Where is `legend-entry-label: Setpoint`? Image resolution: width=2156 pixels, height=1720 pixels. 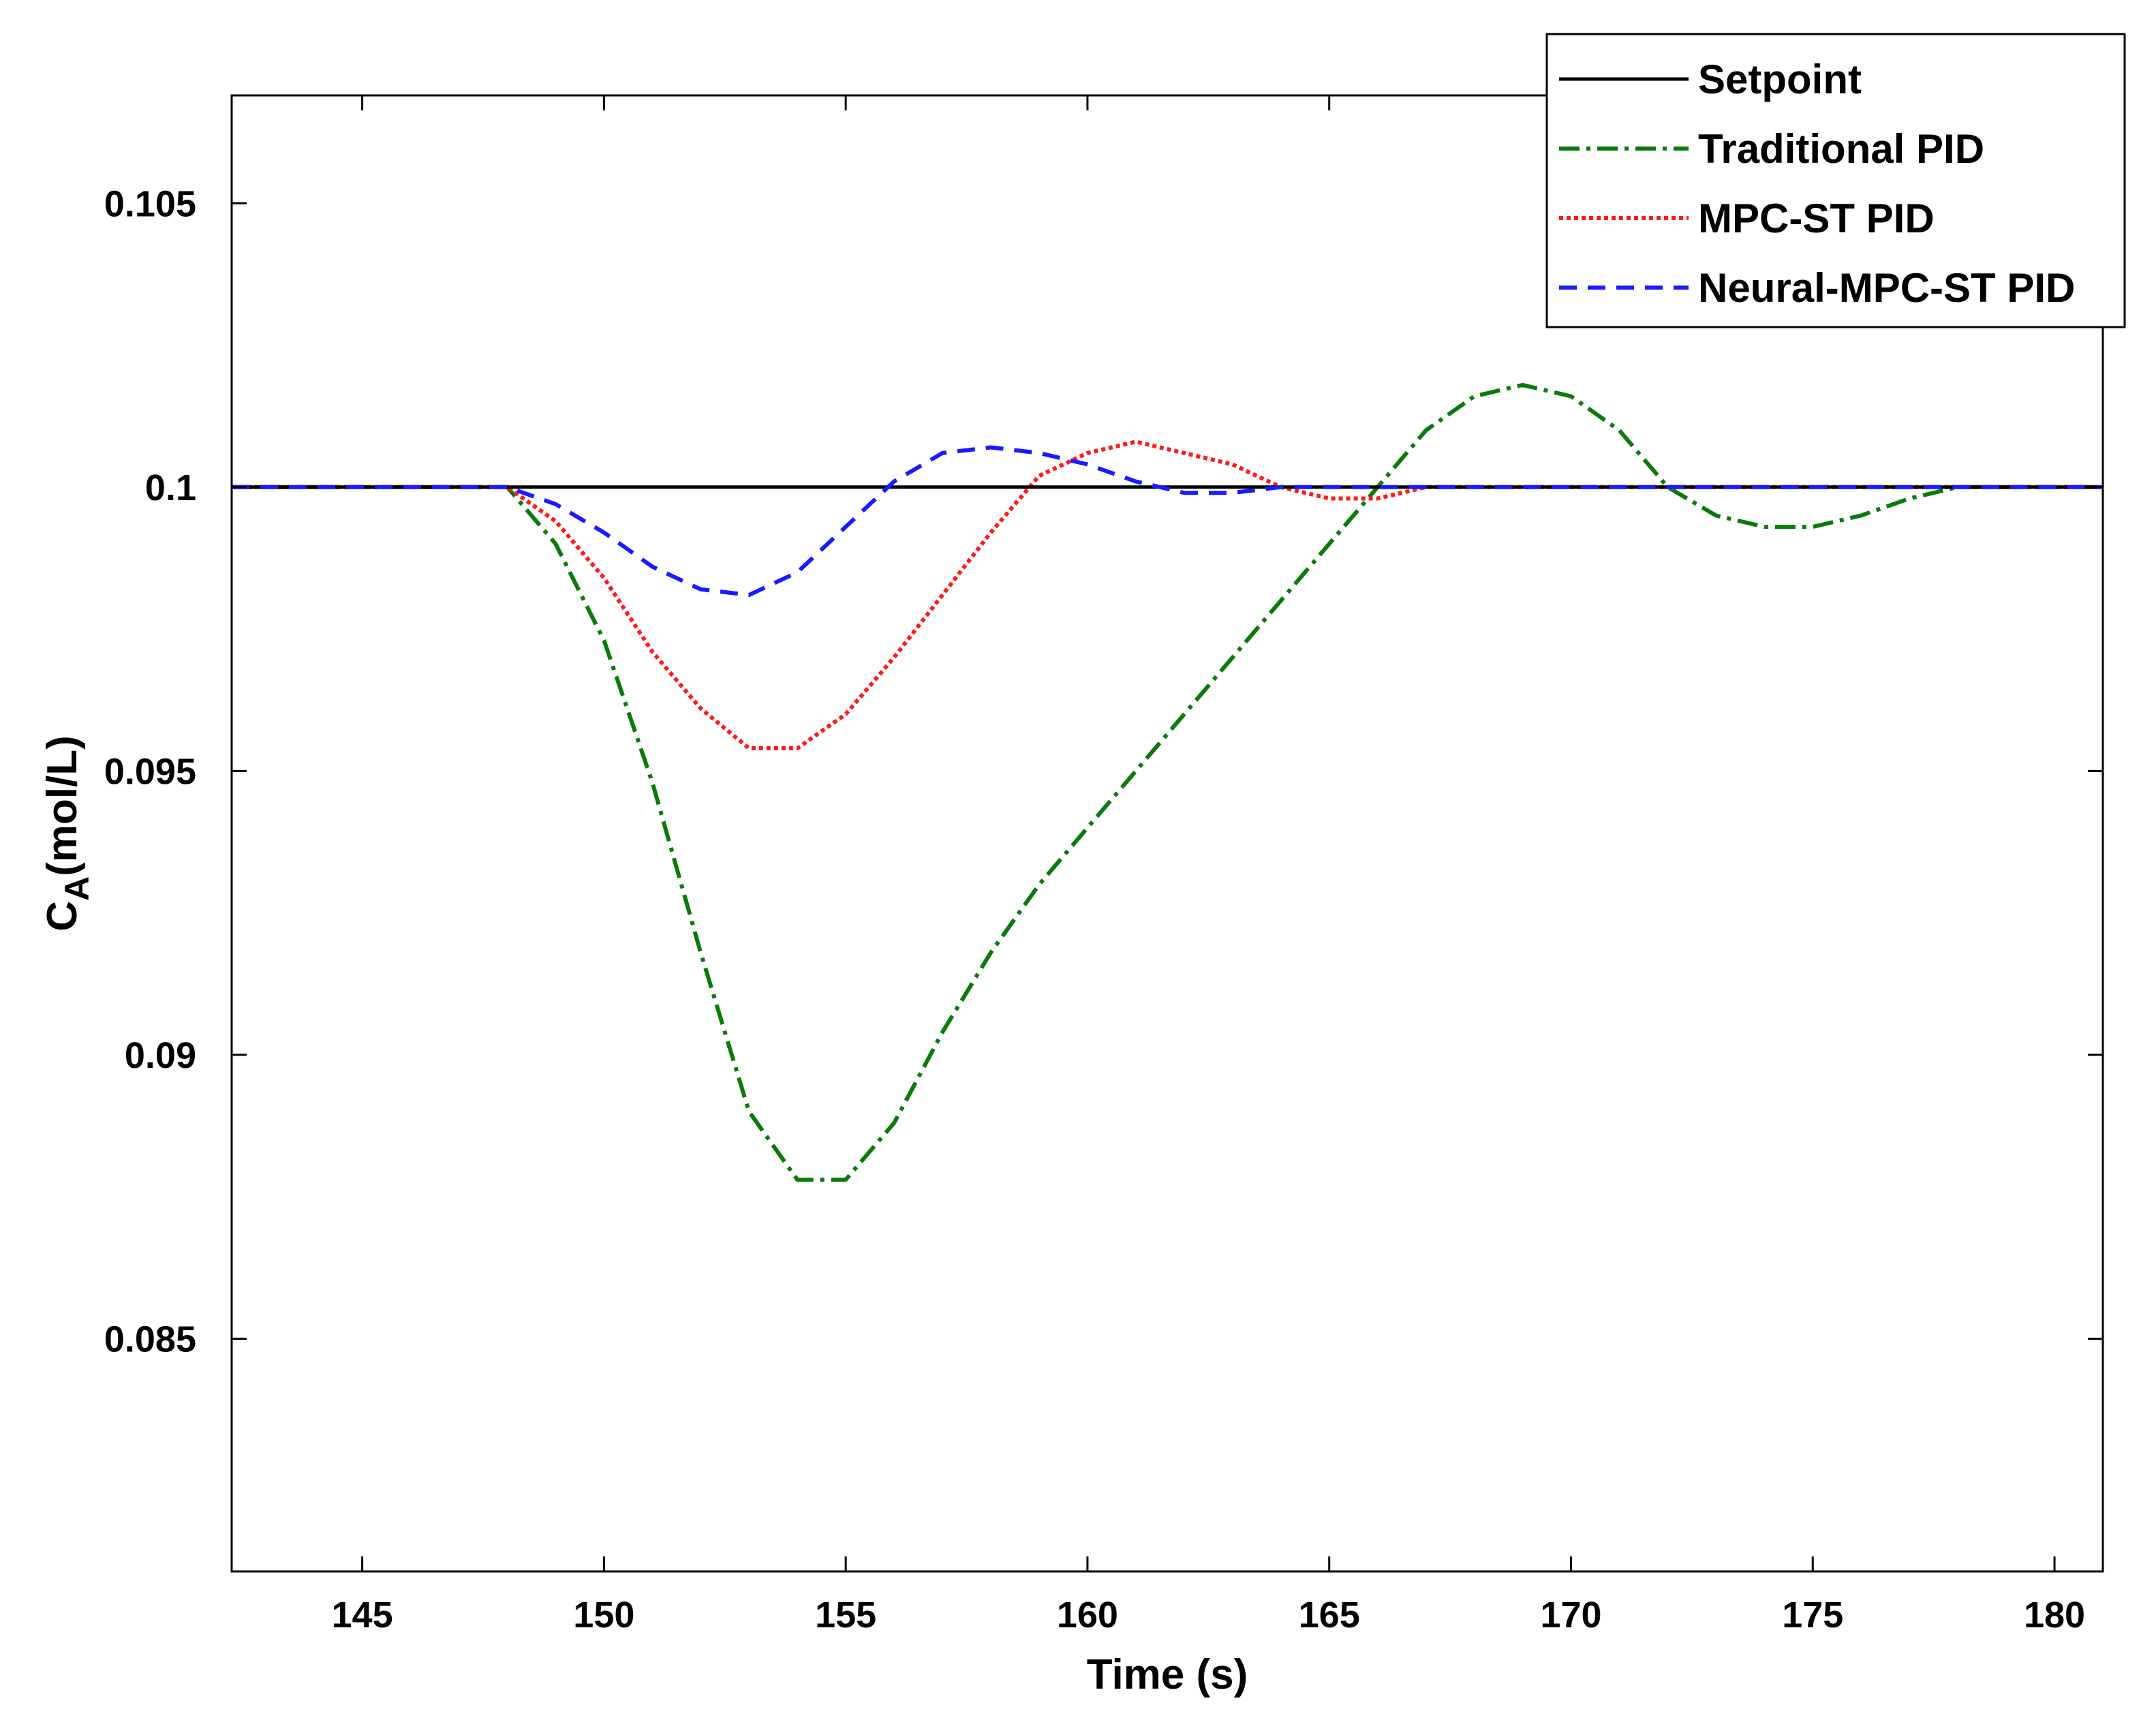 legend-entry-label: Setpoint is located at coordinates (1780, 79).